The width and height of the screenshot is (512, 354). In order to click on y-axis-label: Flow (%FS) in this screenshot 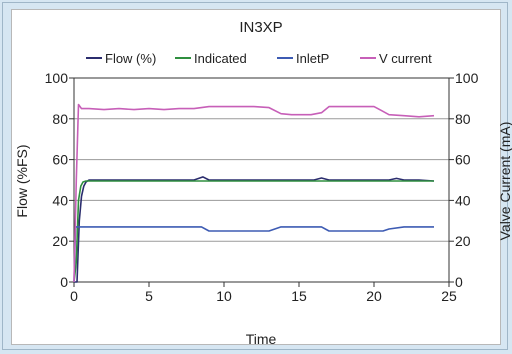, I will do `click(22, 180)`.